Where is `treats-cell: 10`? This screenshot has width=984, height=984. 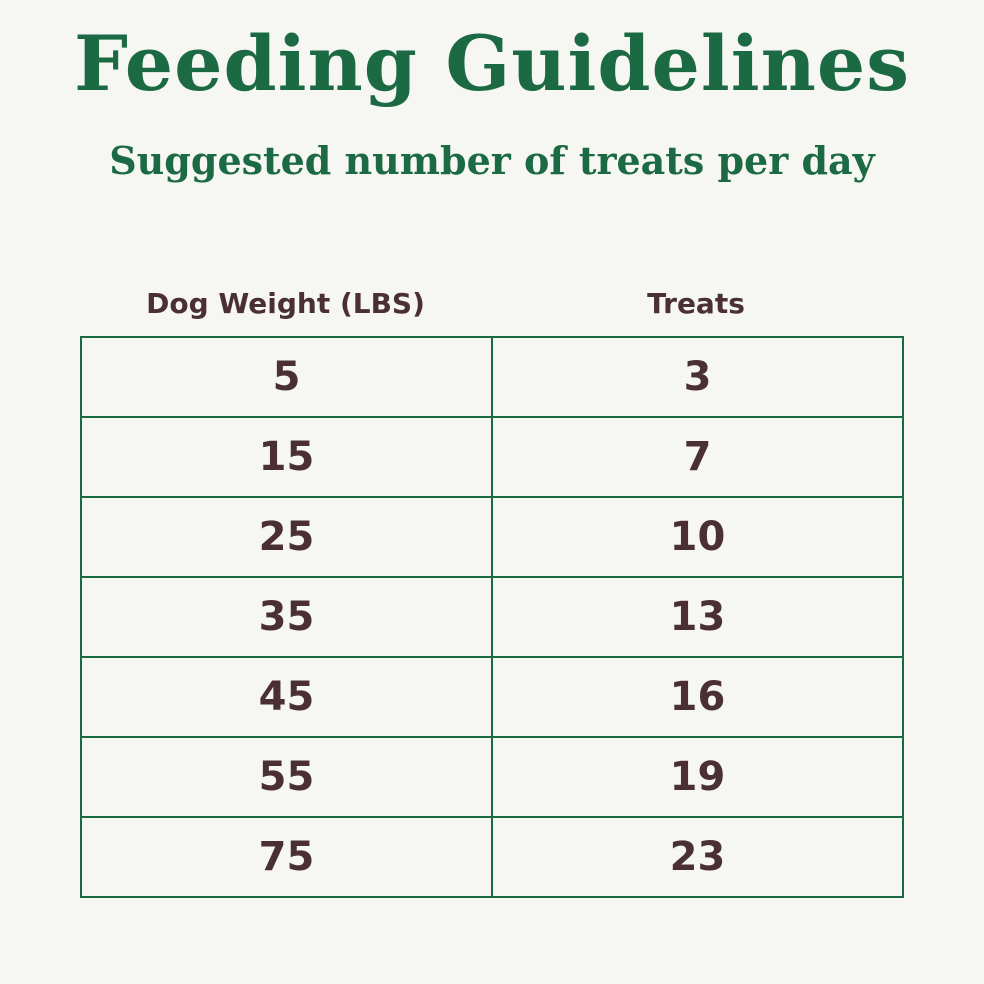 treats-cell: 10 is located at coordinates (697, 537).